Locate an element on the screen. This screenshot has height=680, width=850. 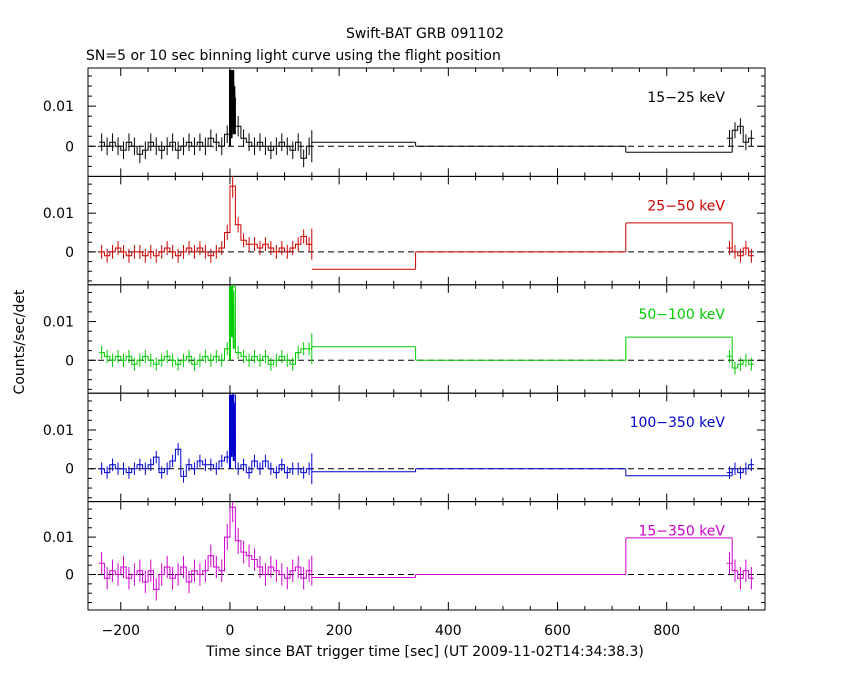
panel-15-25-kev: 0.01 0 15−25 keV is located at coordinates (404, 122).